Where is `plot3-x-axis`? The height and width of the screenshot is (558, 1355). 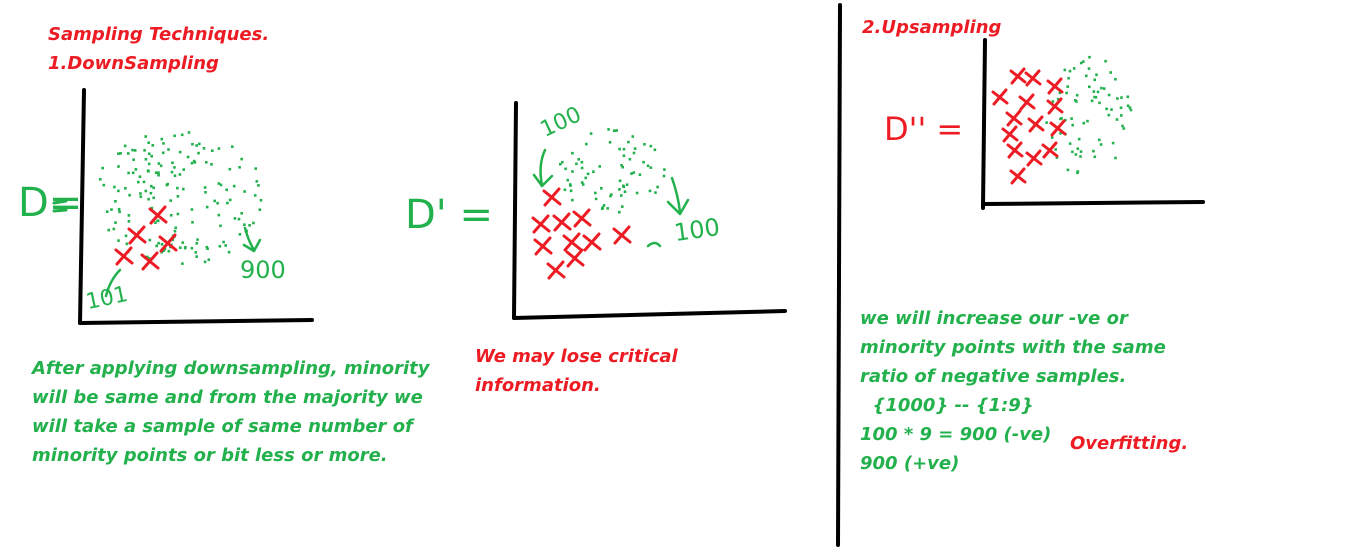
plot3-x-axis is located at coordinates (1093, 203).